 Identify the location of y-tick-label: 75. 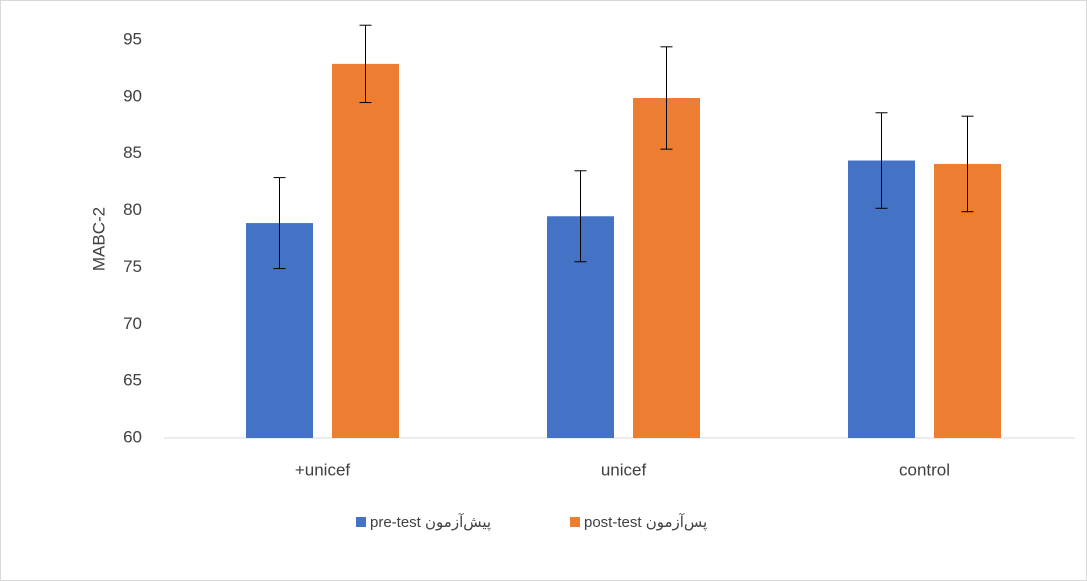
(132, 266).